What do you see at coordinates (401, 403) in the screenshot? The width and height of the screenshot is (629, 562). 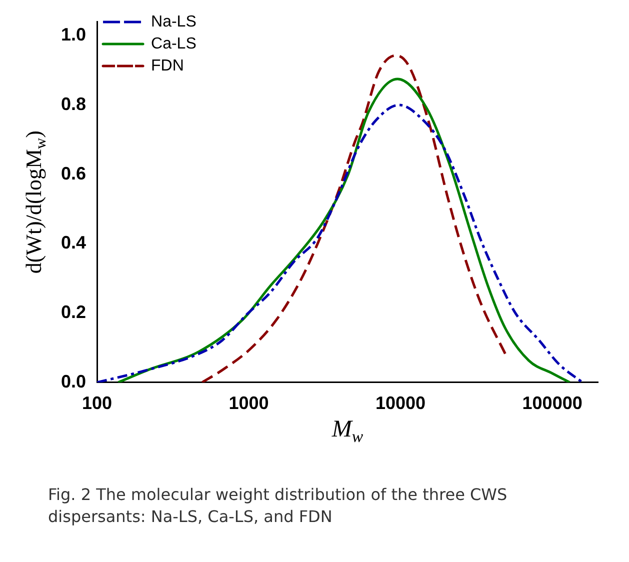 I see `x-tick-label: 10000` at bounding box center [401, 403].